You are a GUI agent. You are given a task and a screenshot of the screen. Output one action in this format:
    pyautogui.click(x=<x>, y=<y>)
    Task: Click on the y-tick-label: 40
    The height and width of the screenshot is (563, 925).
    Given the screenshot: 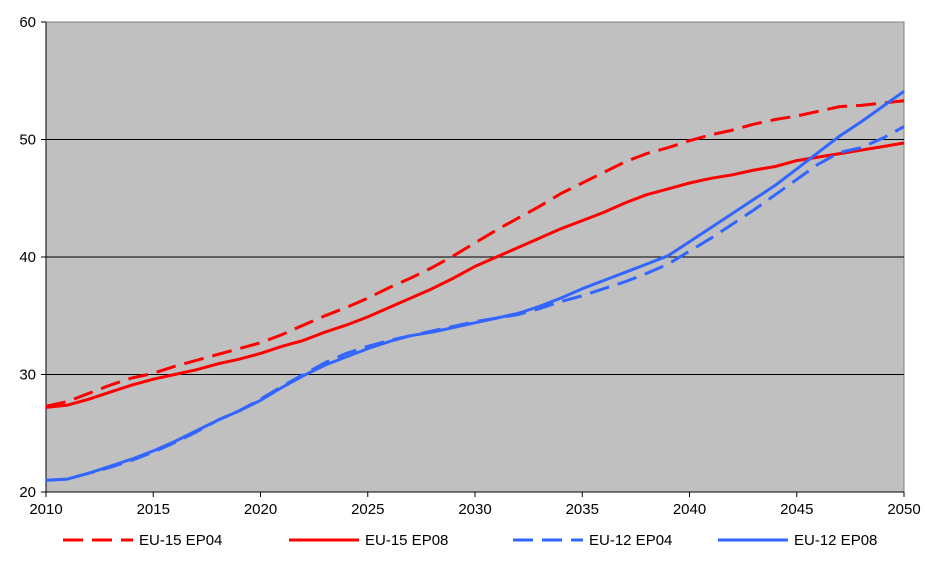 What is the action you would take?
    pyautogui.click(x=27, y=257)
    